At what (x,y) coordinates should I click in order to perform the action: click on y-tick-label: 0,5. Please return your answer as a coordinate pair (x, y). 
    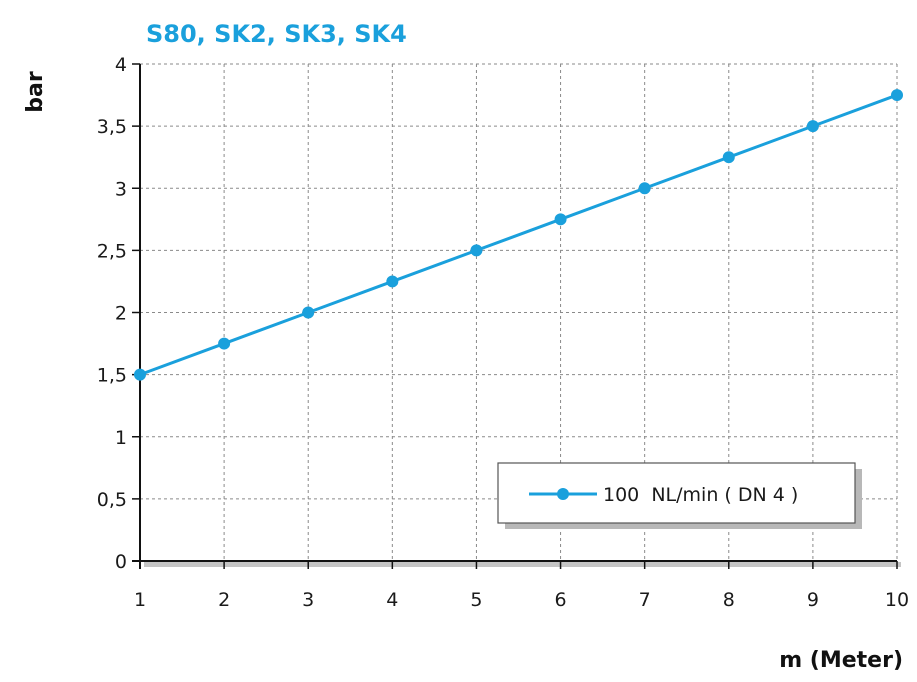
    Looking at the image, I should click on (112, 500).